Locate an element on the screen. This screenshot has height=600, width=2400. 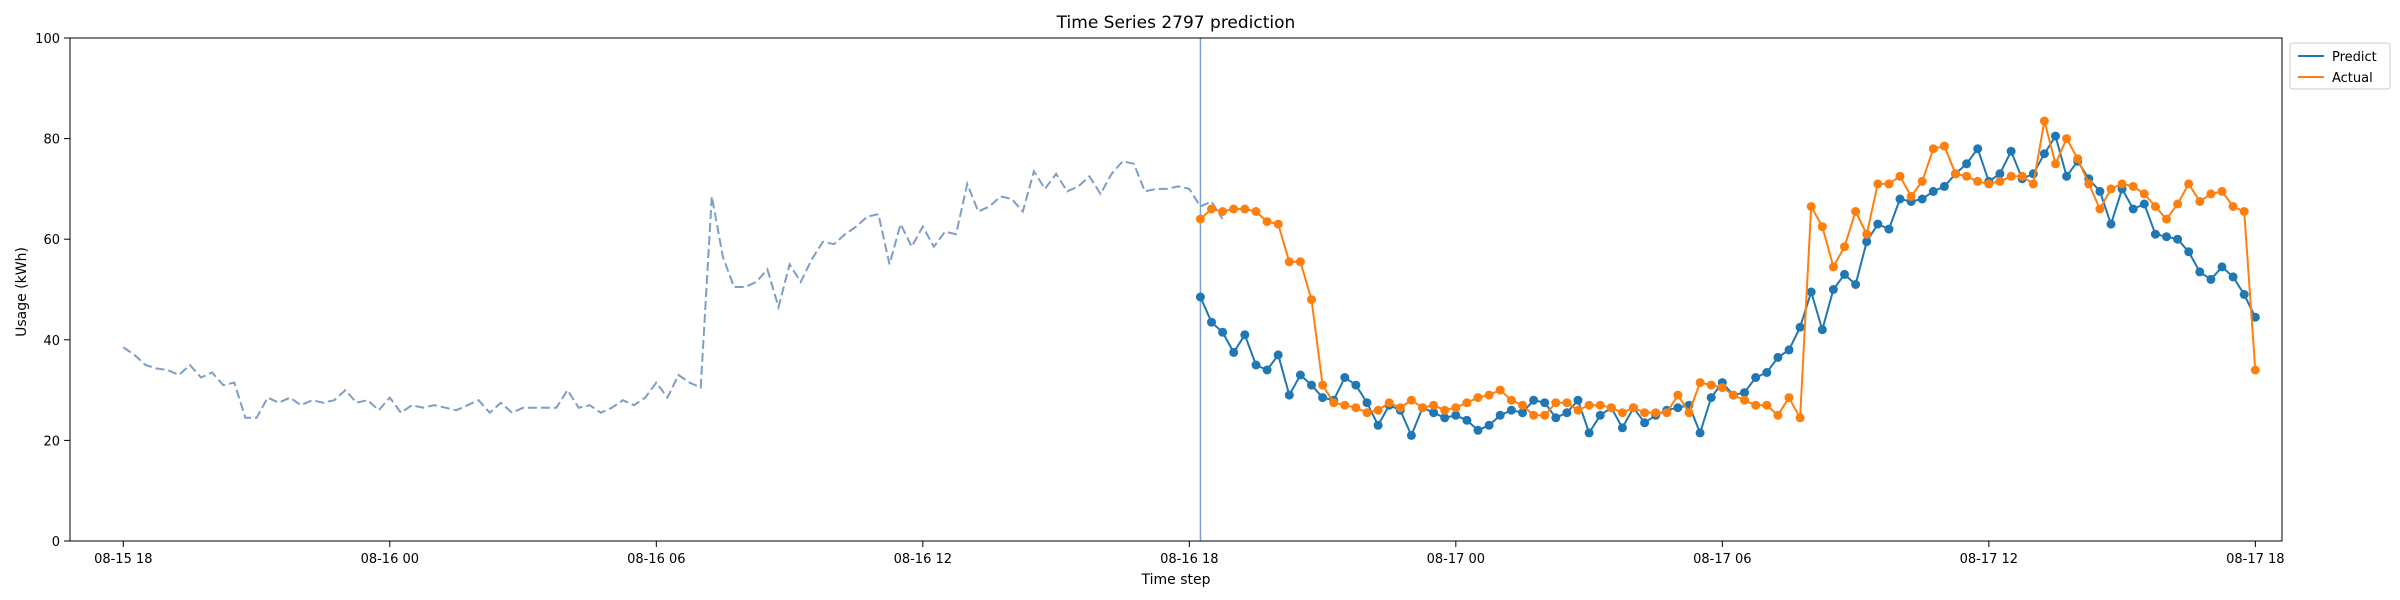
x-axis-label: Time step is located at coordinates (1176, 580).